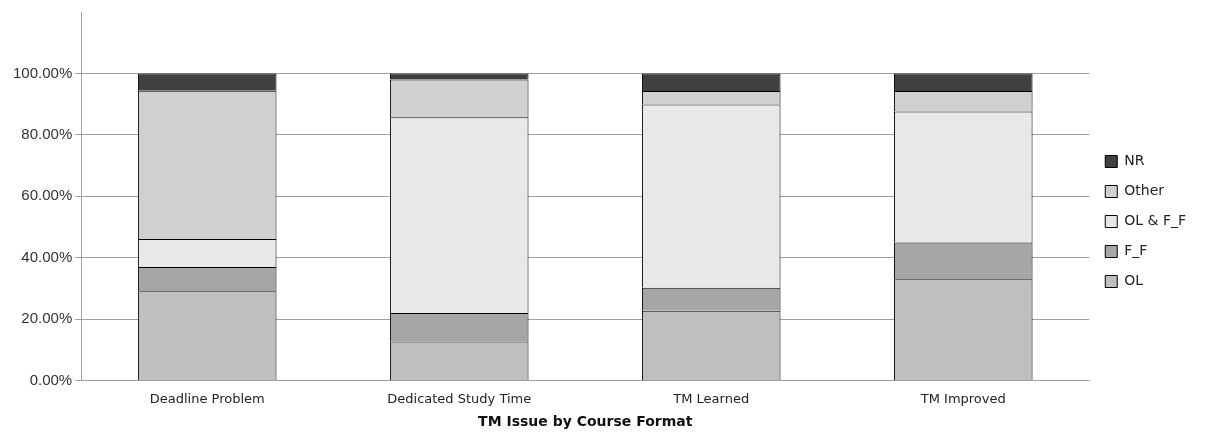  What do you see at coordinates (1155, 220) in the screenshot?
I see `legend-label: OL & F_F` at bounding box center [1155, 220].